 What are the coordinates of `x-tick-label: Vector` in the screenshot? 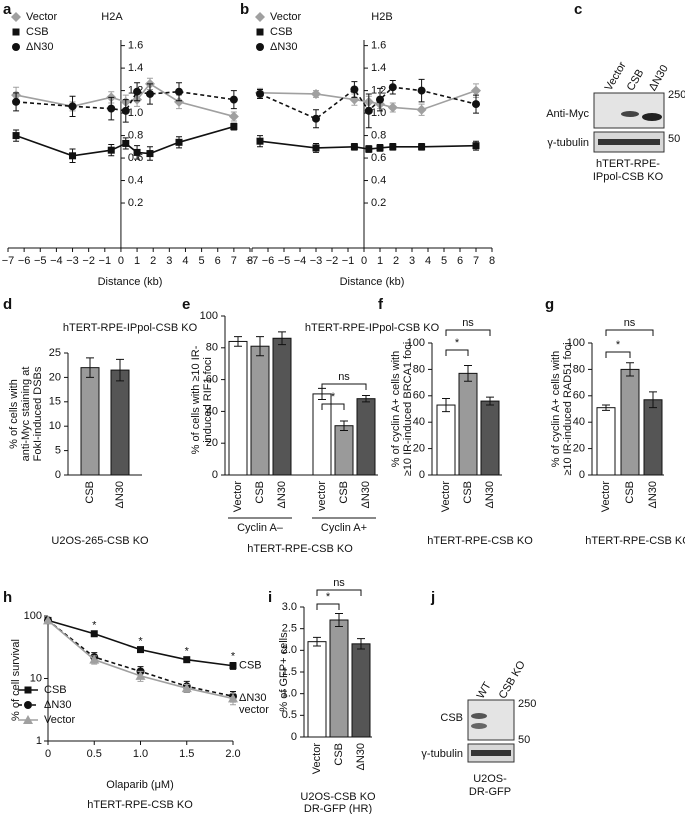 It's located at (606, 497).